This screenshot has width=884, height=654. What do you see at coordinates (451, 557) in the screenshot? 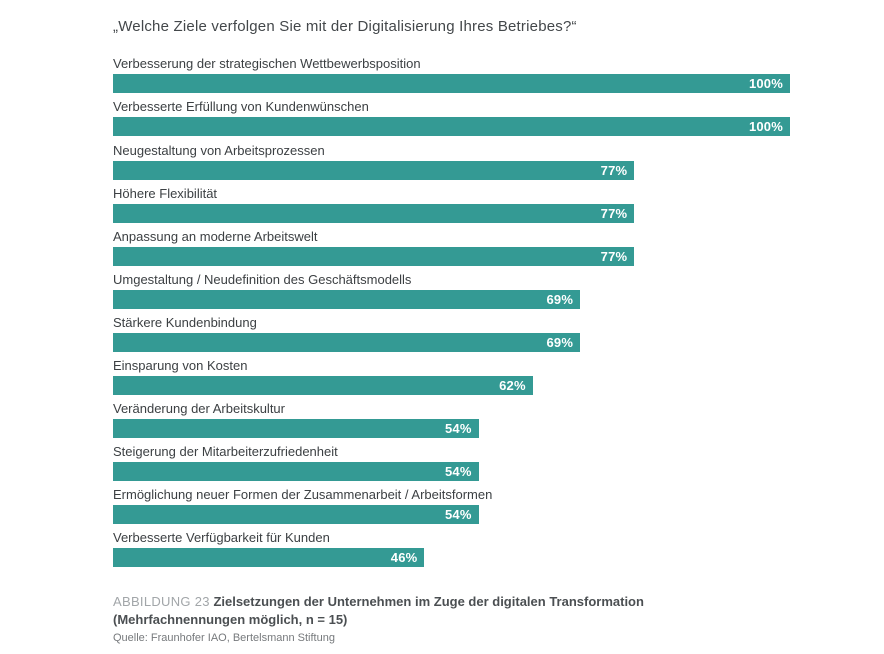
I see `bar-track: 46%` at bounding box center [451, 557].